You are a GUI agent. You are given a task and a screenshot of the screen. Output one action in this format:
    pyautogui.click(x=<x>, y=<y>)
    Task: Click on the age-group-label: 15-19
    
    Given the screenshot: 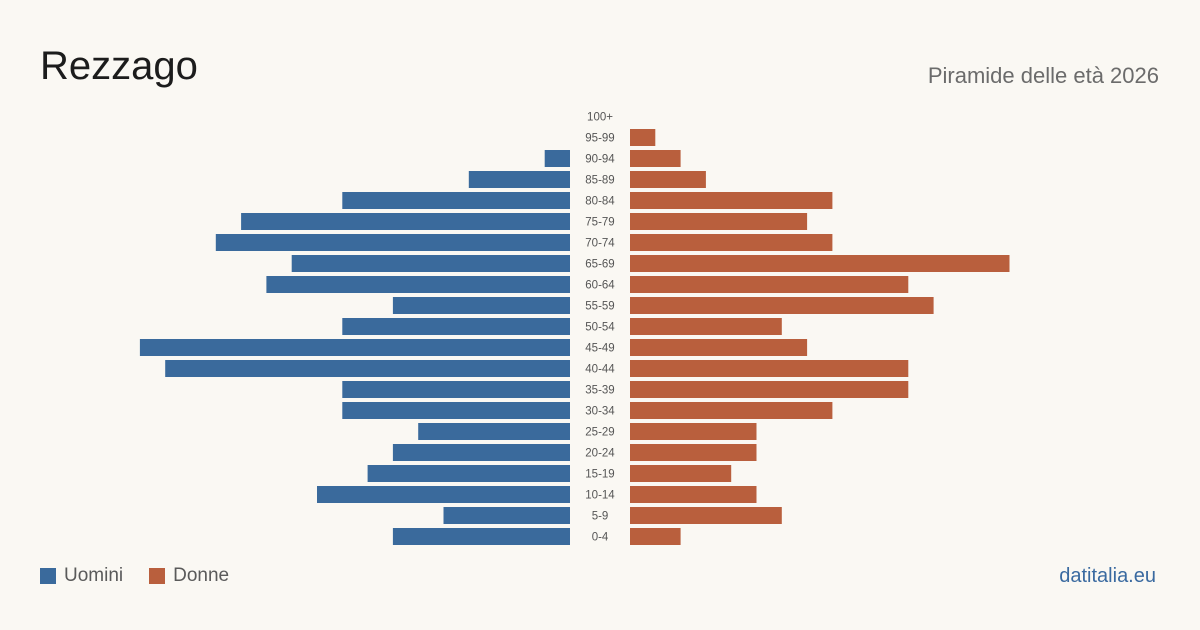 What is the action you would take?
    pyautogui.click(x=599, y=475)
    